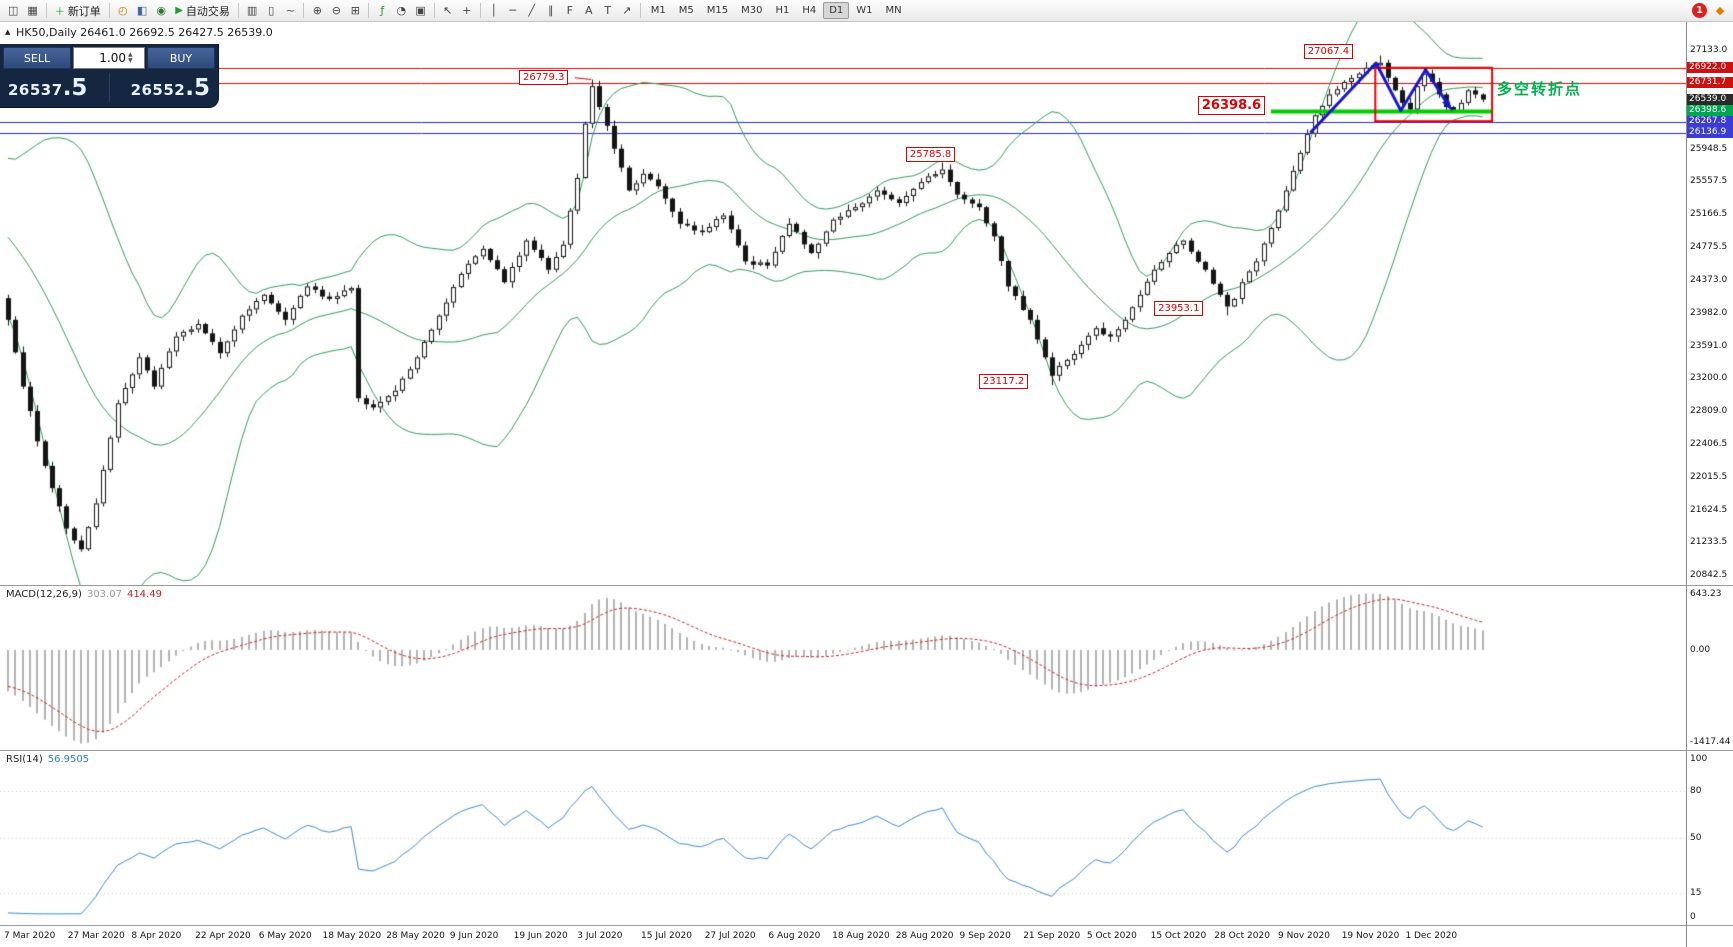  I want to click on arrow-tools-icon: ↗, so click(627, 10).